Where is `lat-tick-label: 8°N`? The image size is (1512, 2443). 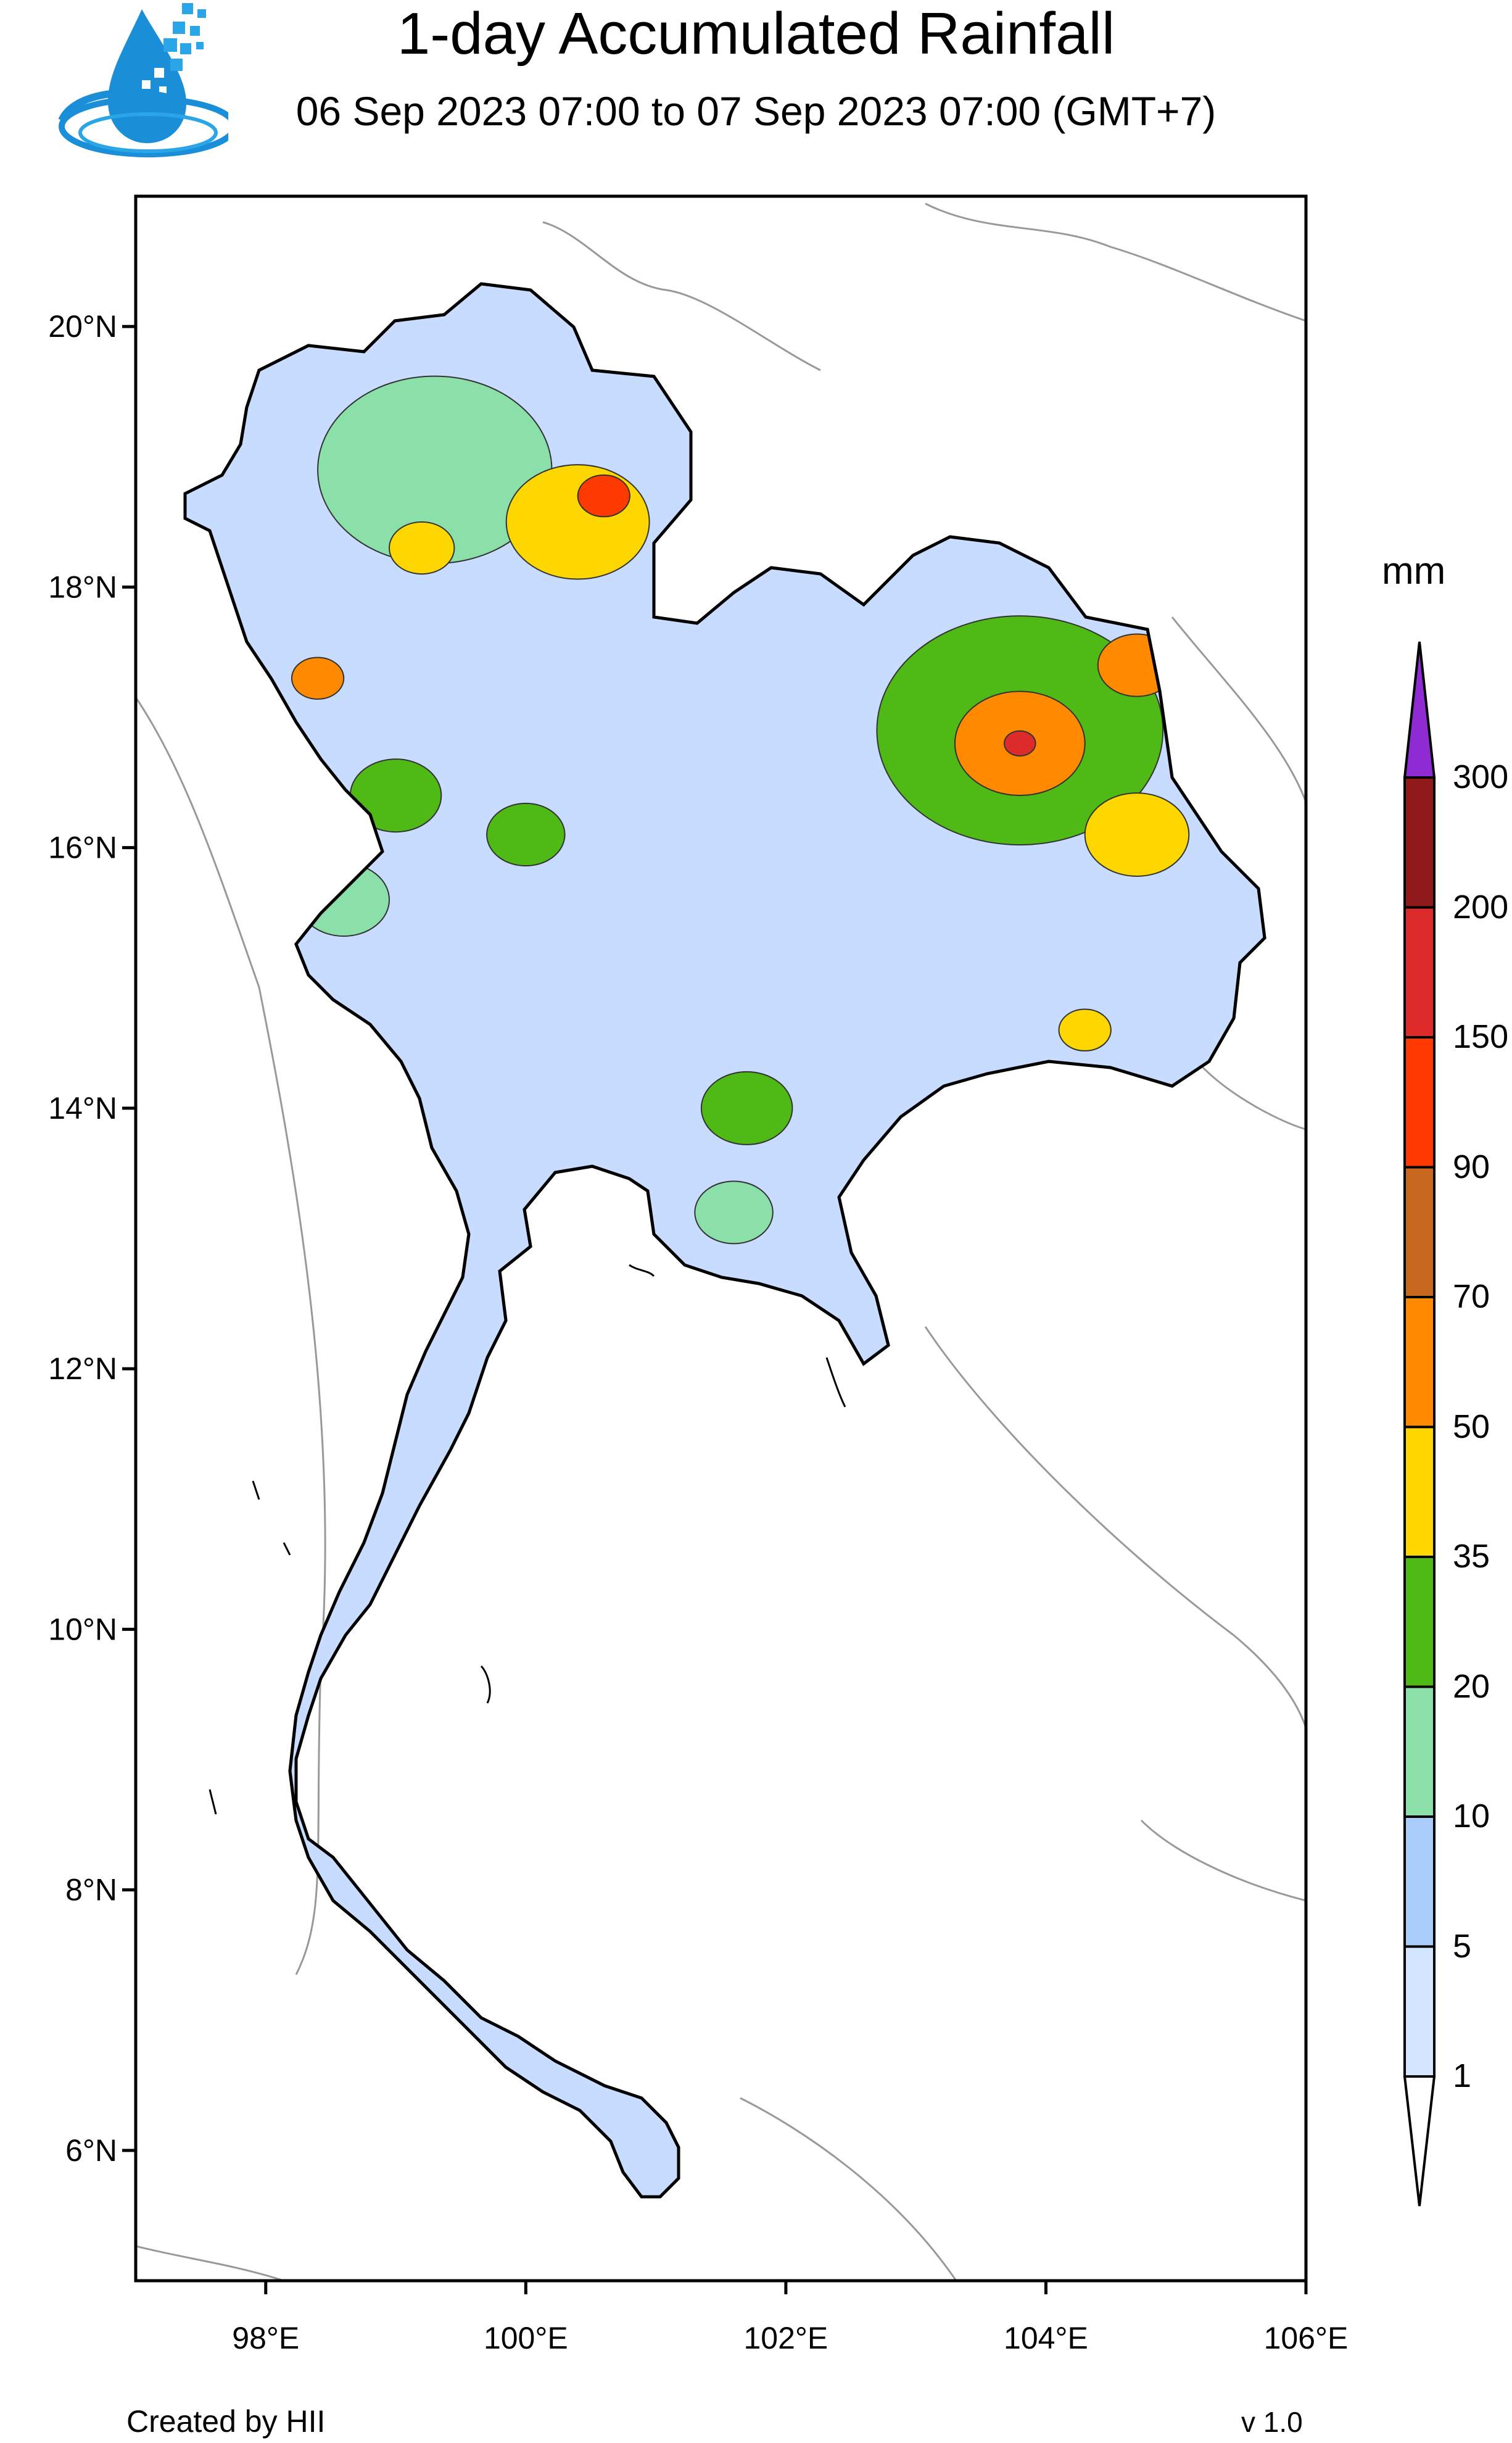
lat-tick-label: 8°N is located at coordinates (91, 1890).